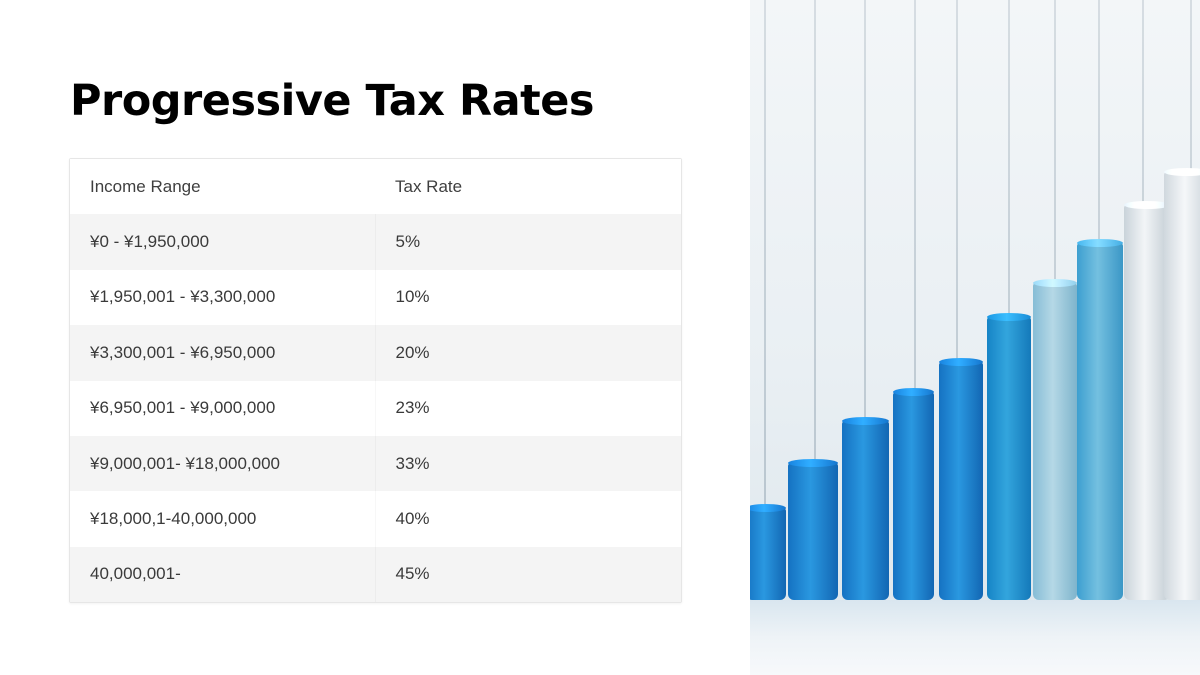 Image resolution: width=1200 pixels, height=675 pixels. Describe the element at coordinates (223, 353) in the screenshot. I see `income-range-cell: ¥3,300,001 - ¥6,950,000` at that location.